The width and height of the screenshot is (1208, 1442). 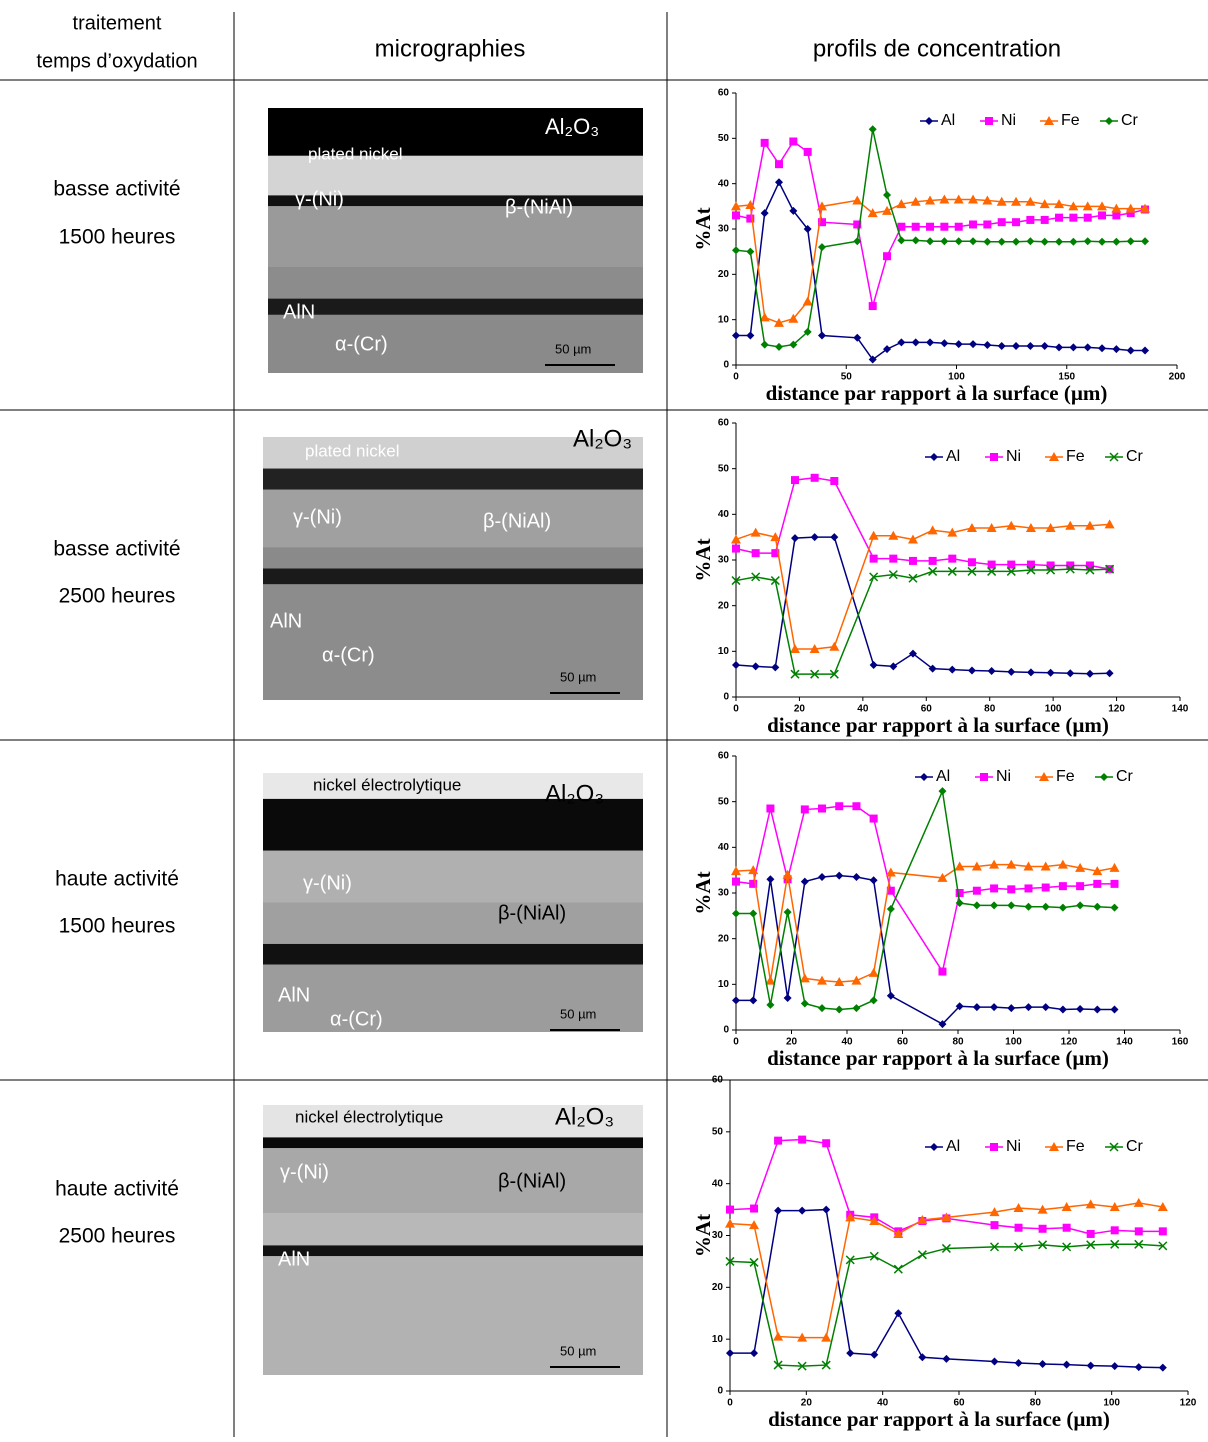 I want to click on x-tick-label: 100, so click(x=1111, y=1403).